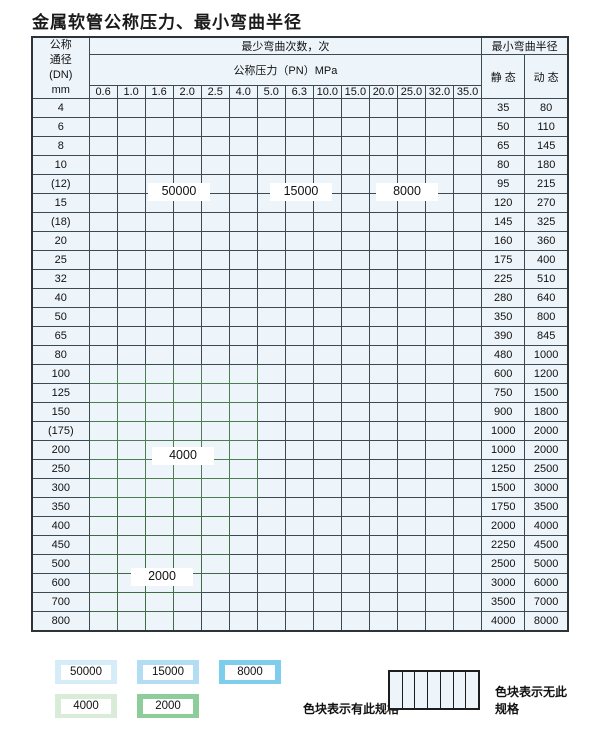 The width and height of the screenshot is (600, 743). I want to click on header-radius: 最小弯曲半径, so click(525, 45).